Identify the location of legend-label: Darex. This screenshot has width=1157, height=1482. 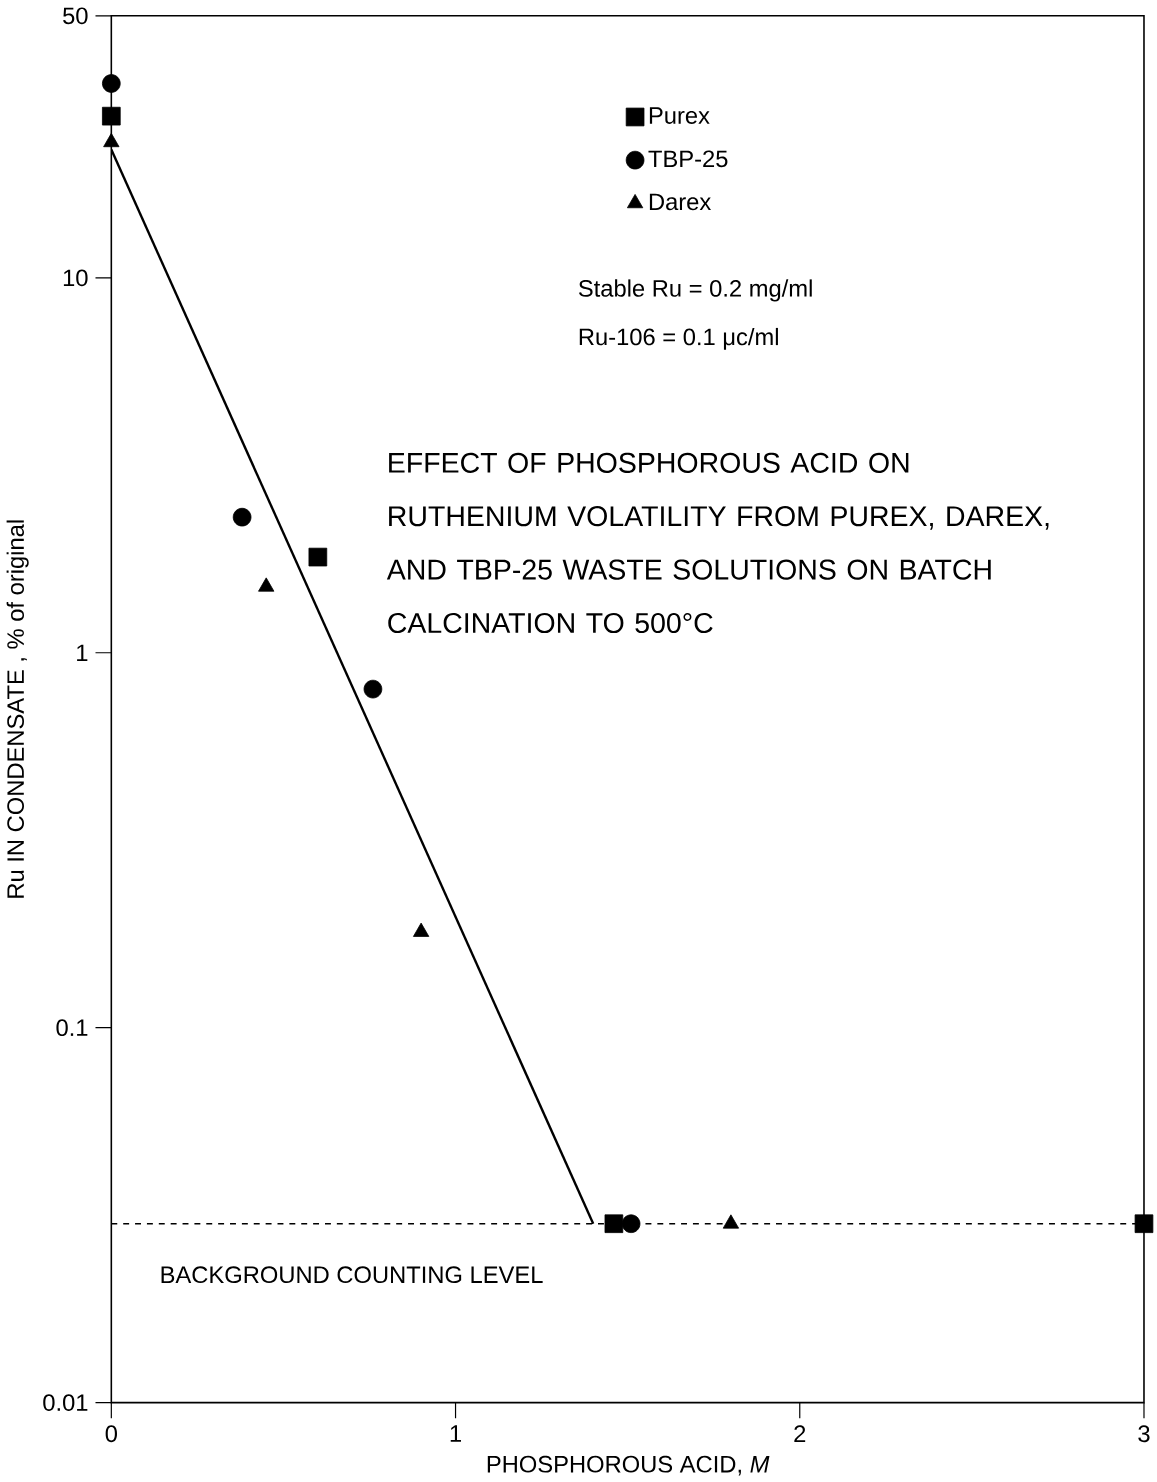
(680, 202).